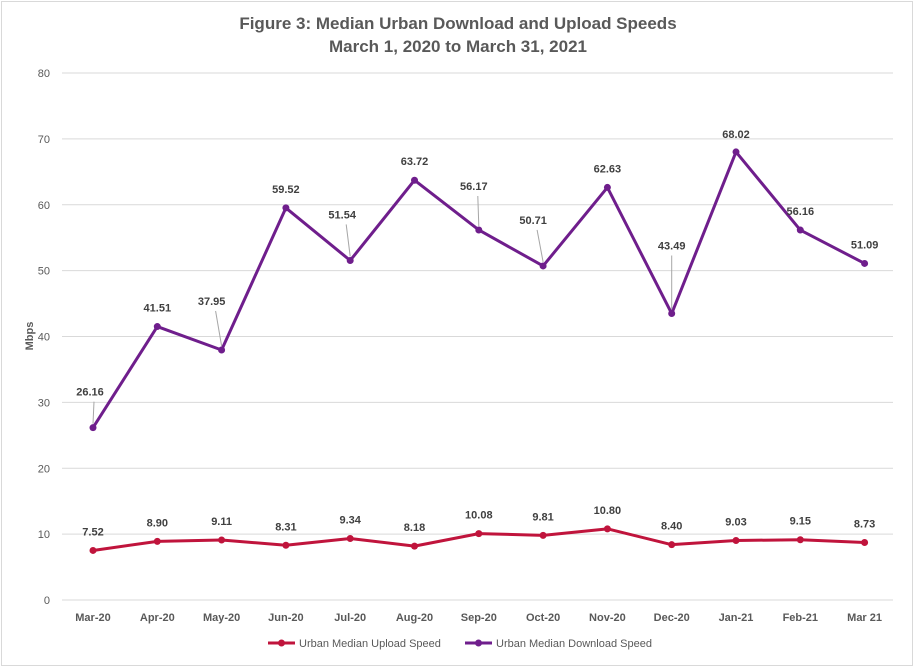 The height and width of the screenshot is (669, 916). What do you see at coordinates (286, 190) in the screenshot?
I see `data-label: 59.52` at bounding box center [286, 190].